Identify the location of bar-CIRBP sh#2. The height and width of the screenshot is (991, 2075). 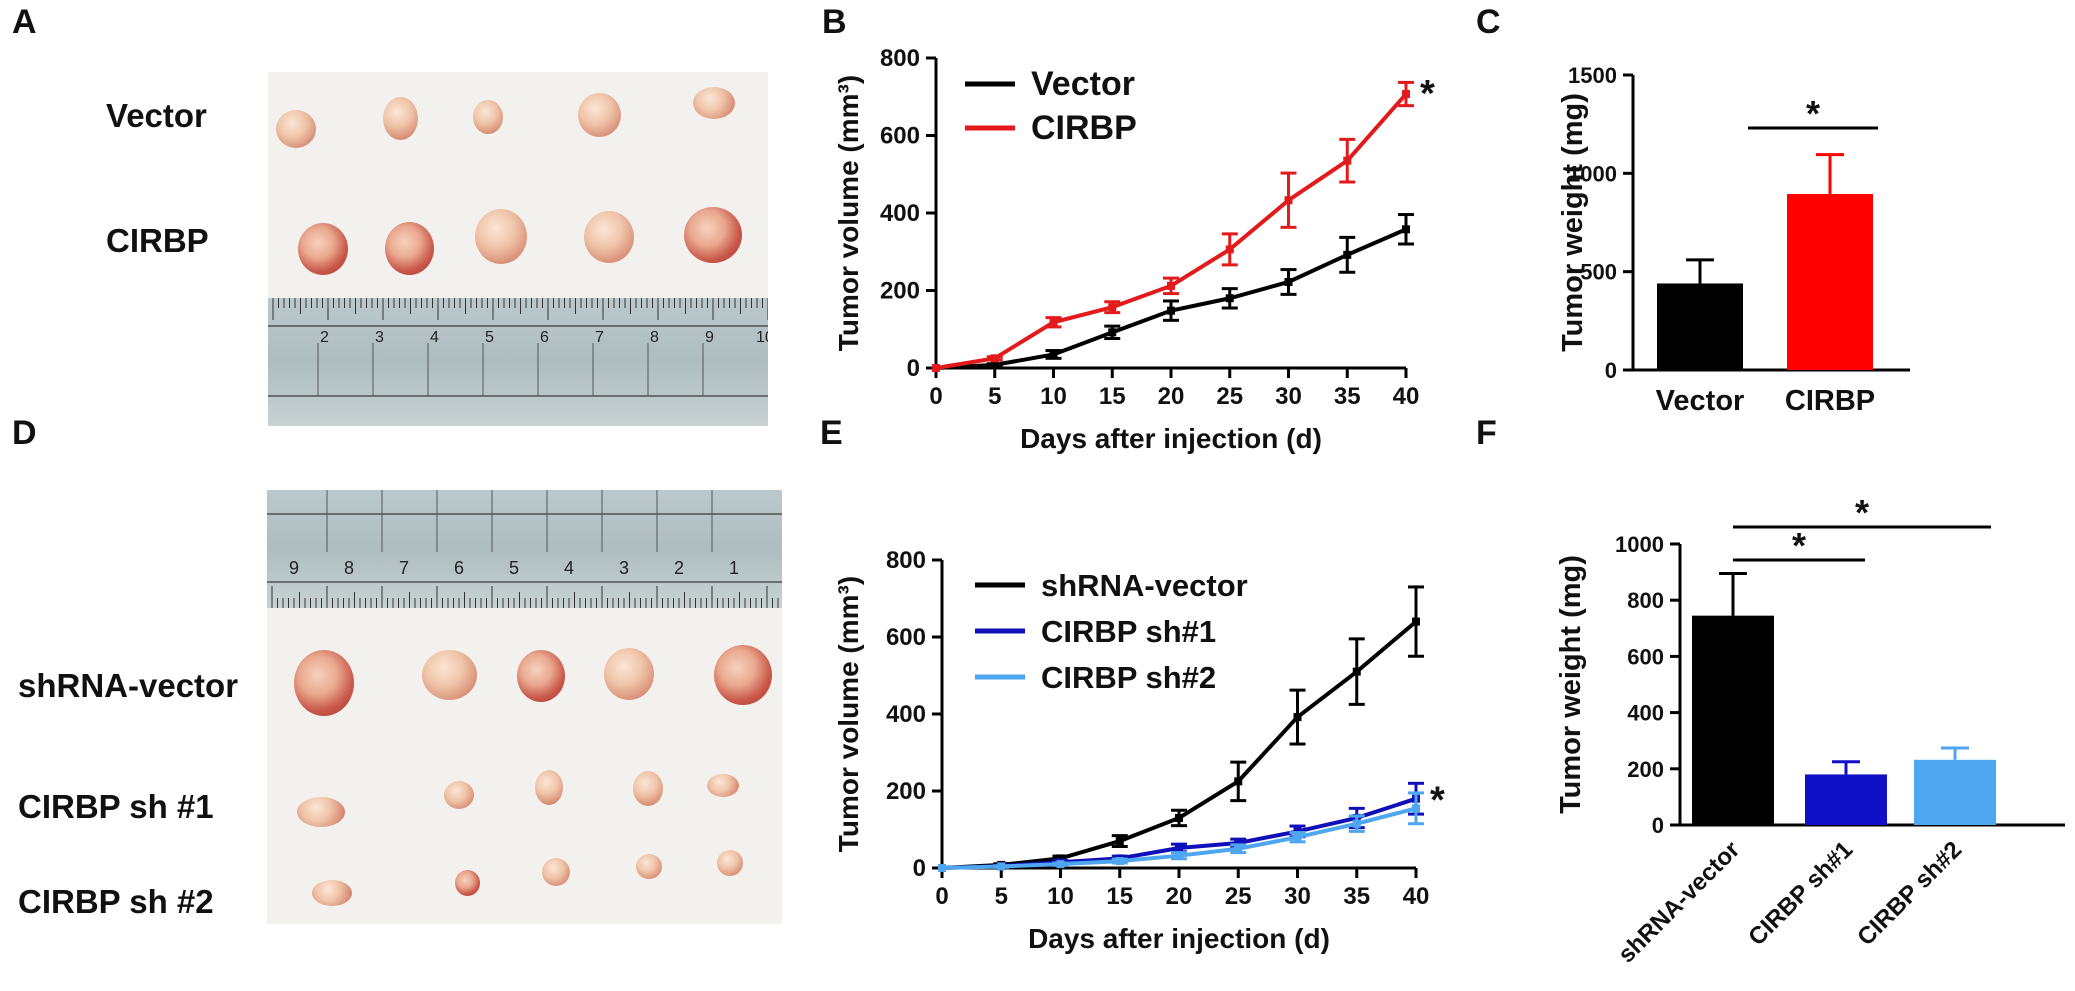
(1955, 792).